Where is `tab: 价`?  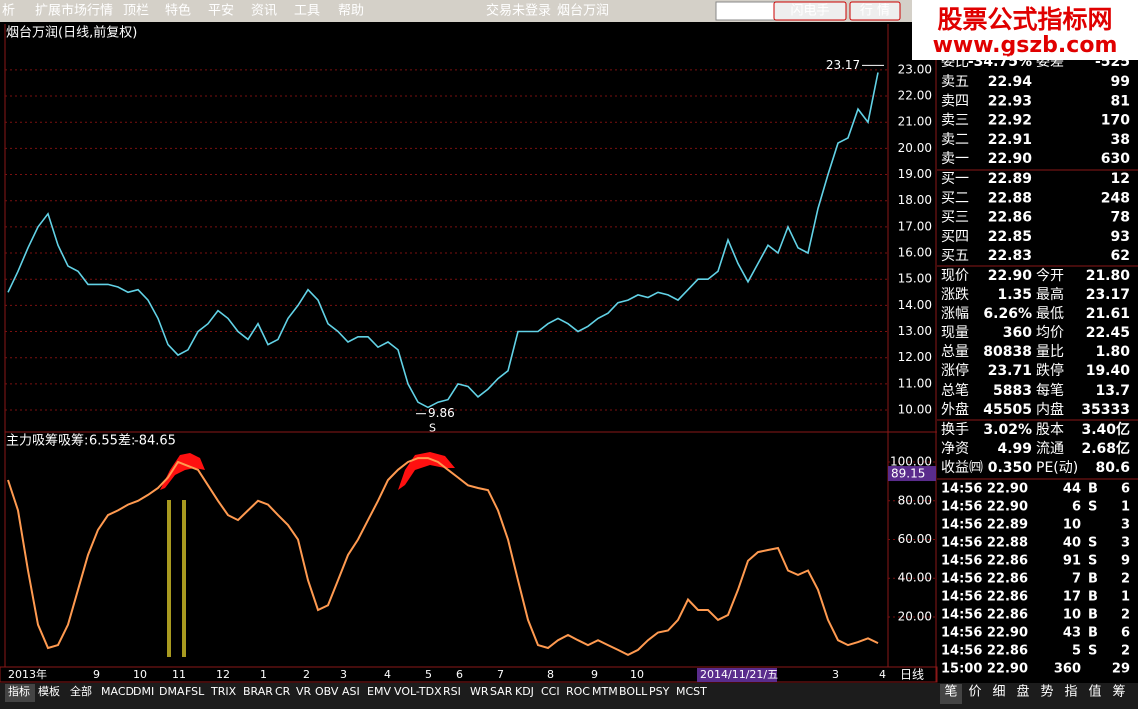
tab: 价 is located at coordinates (974, 692).